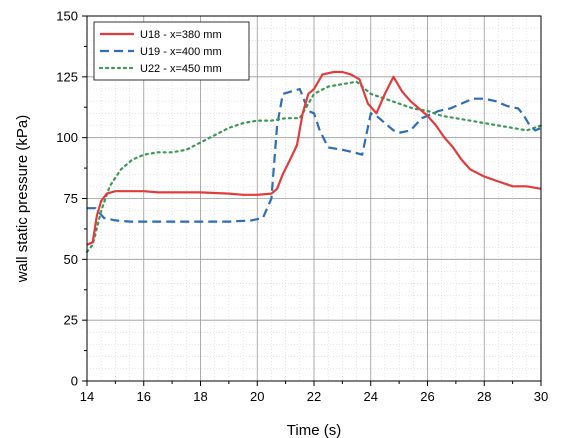 This screenshot has width=561, height=438. I want to click on x-tick-label: 30, so click(541, 396).